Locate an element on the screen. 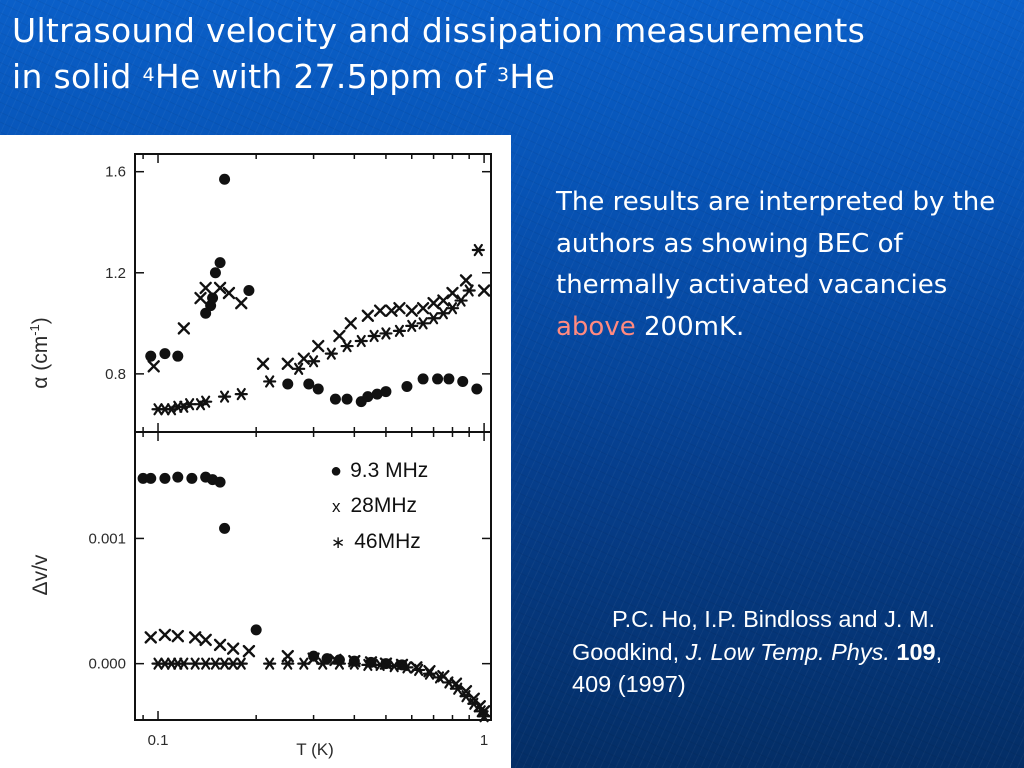 Image resolution: width=1024 pixels, height=768 pixels. title-line2-mid: He with 27.5ppm of is located at coordinates (325, 76).